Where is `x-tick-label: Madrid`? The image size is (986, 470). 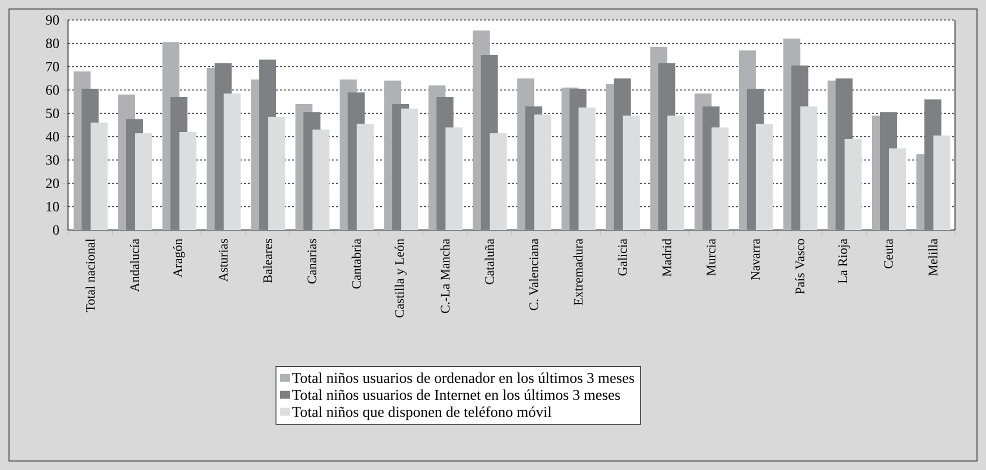
x-tick-label: Madrid is located at coordinates (667, 257).